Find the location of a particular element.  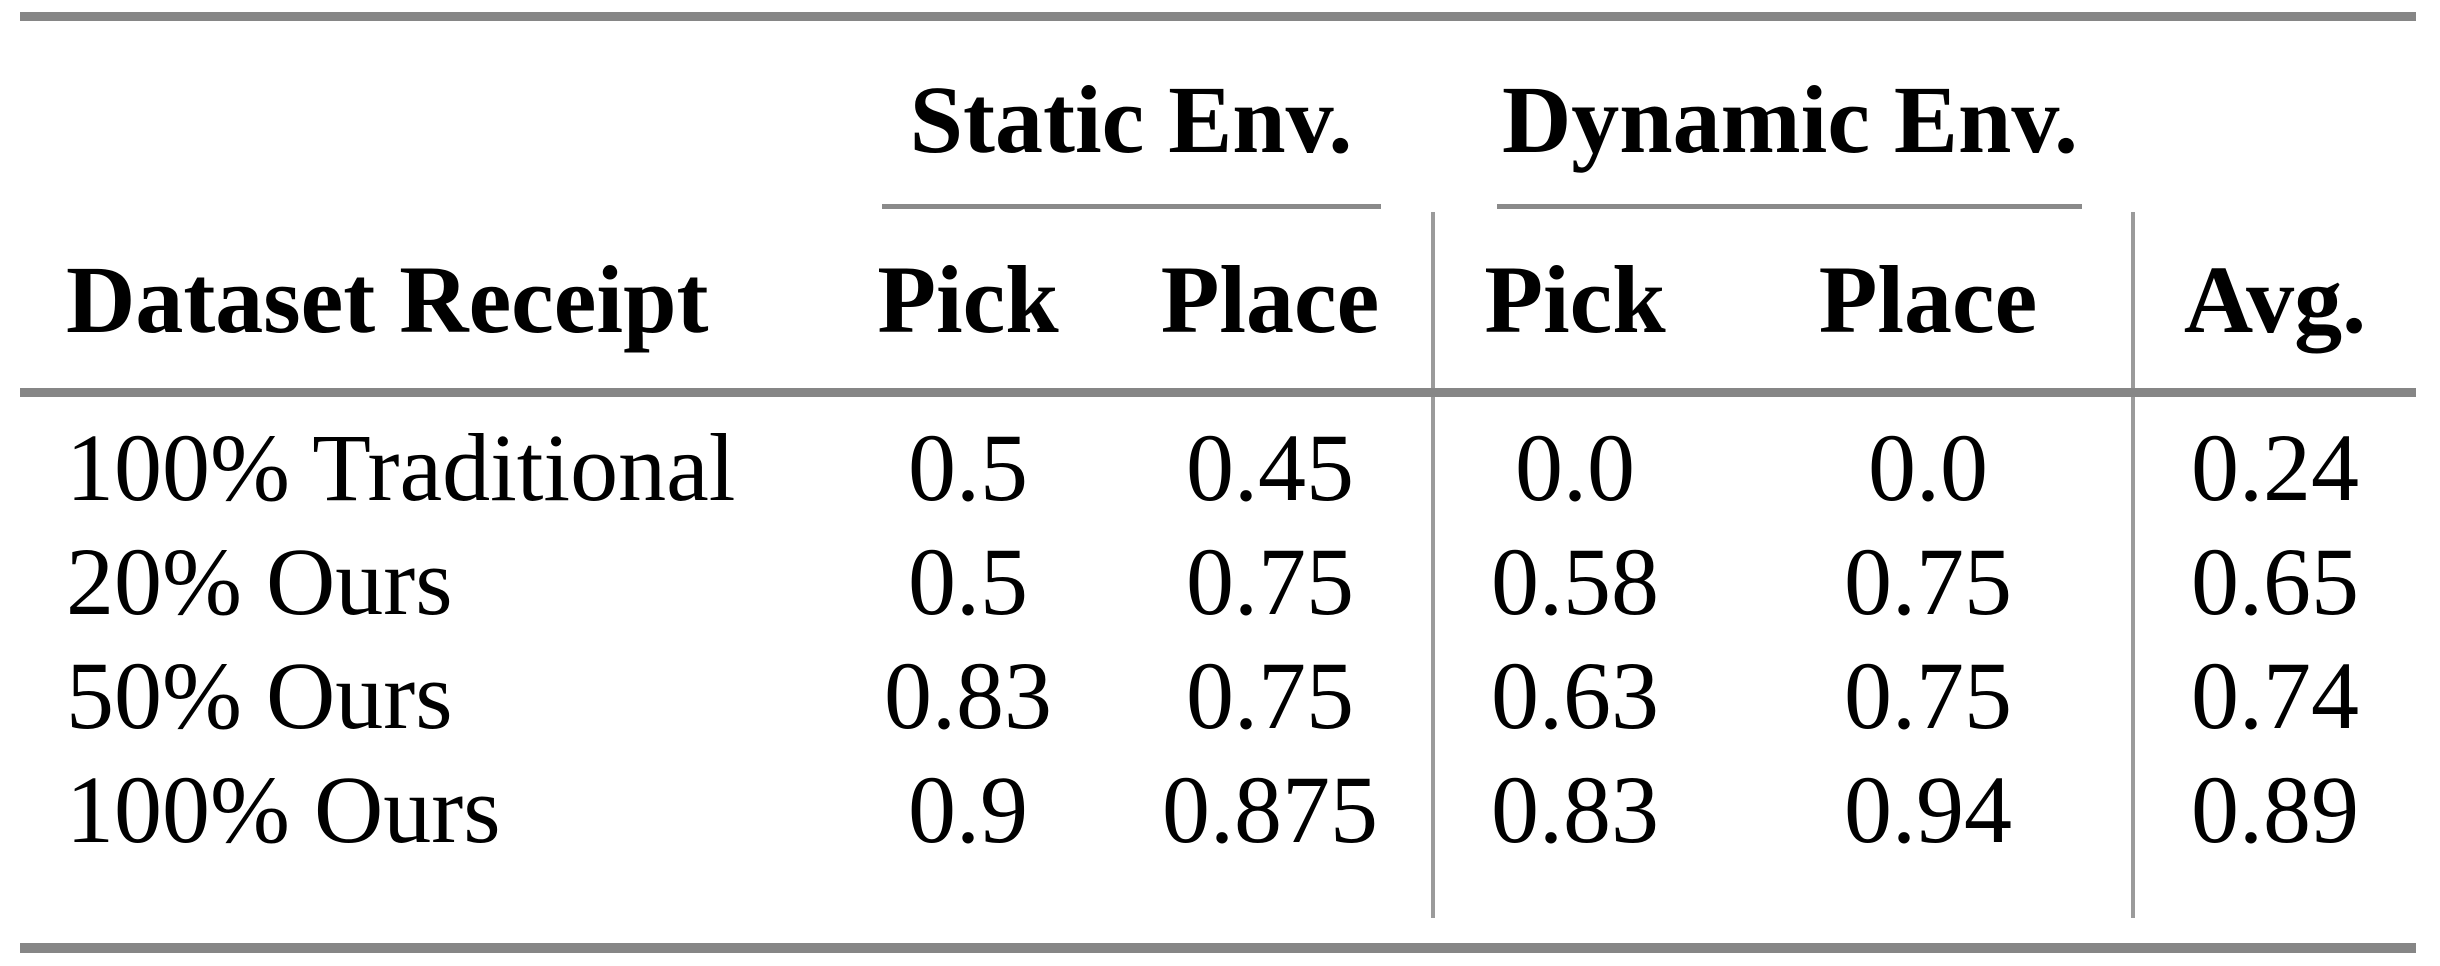

column-header-dataset-receipt: Dataset Receipt is located at coordinates (387, 299).